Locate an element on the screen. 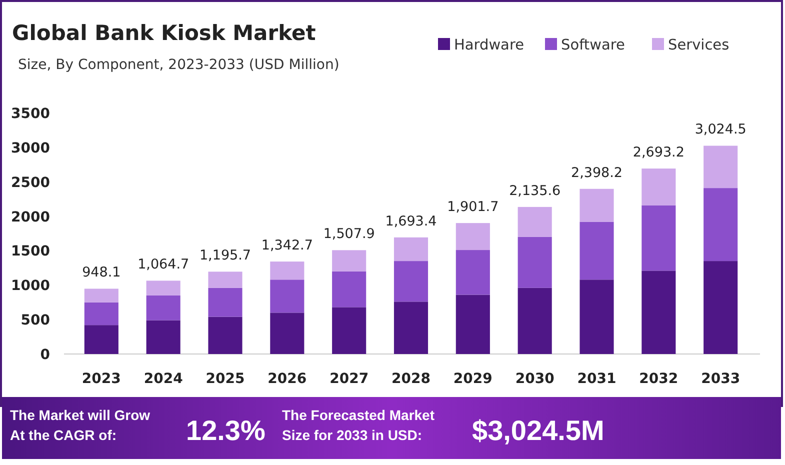 This screenshot has height=465, width=785. total-label: 1,693.4 is located at coordinates (411, 221).